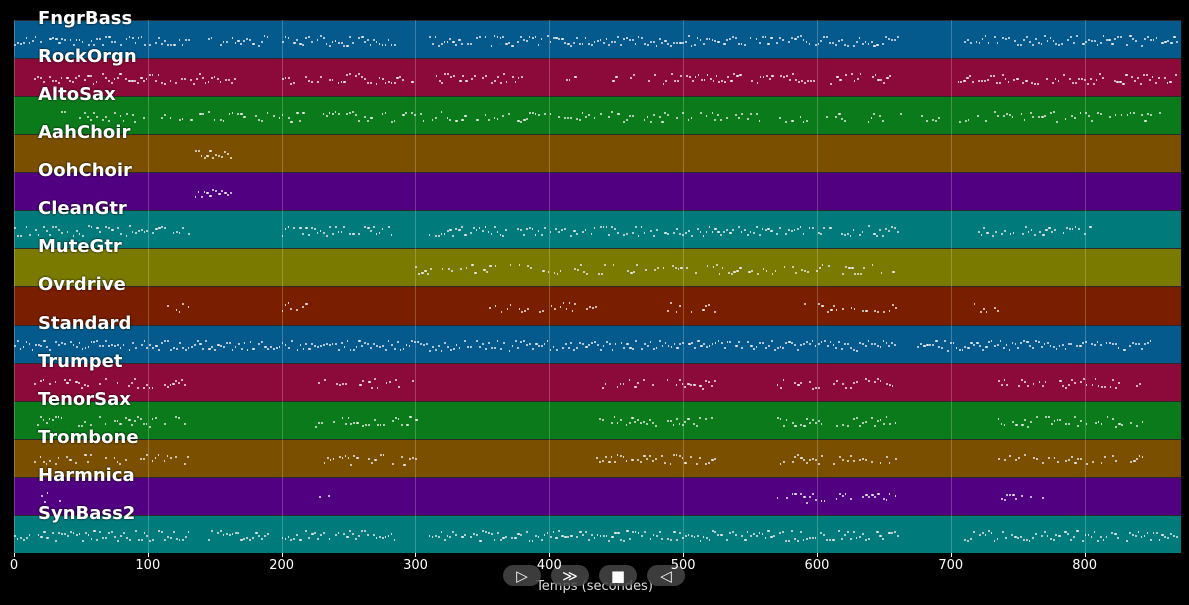 The height and width of the screenshot is (605, 1189). What do you see at coordinates (87, 57) in the screenshot?
I see `track-label: RockOrgn` at bounding box center [87, 57].